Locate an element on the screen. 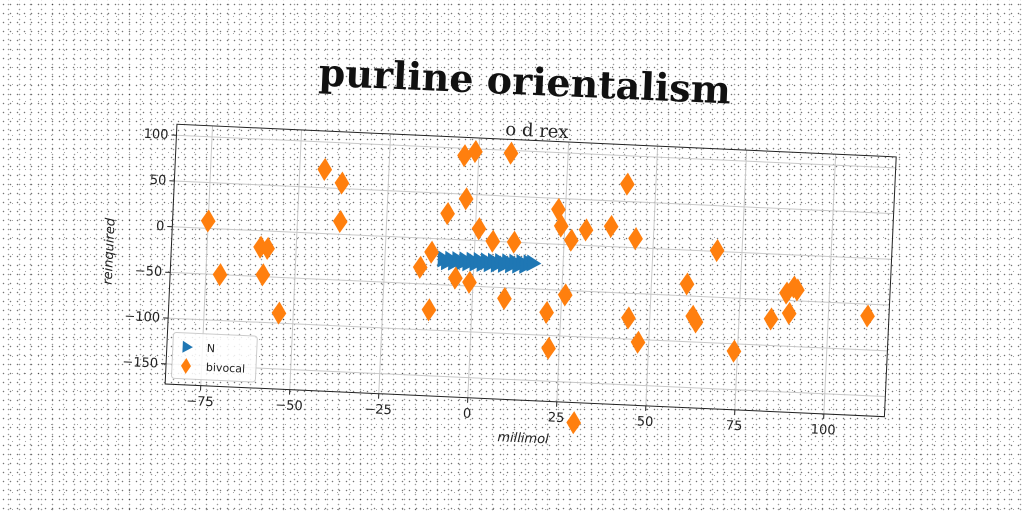  y-tick-label: 100 is located at coordinates (155, 135).